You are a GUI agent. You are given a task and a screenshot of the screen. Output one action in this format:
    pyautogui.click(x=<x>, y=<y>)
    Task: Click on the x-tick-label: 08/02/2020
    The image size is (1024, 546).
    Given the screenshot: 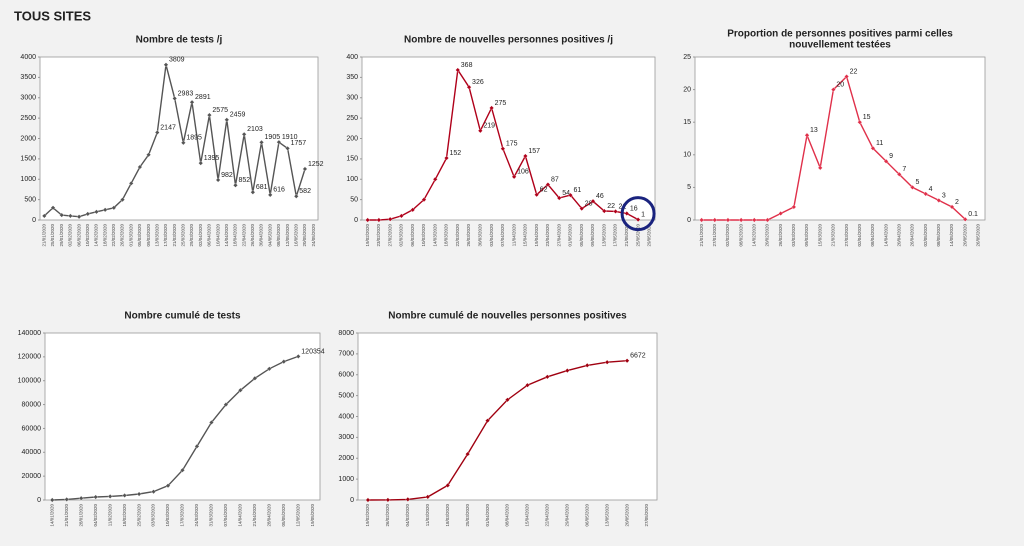 What is the action you would take?
    pyautogui.click(x=740, y=235)
    